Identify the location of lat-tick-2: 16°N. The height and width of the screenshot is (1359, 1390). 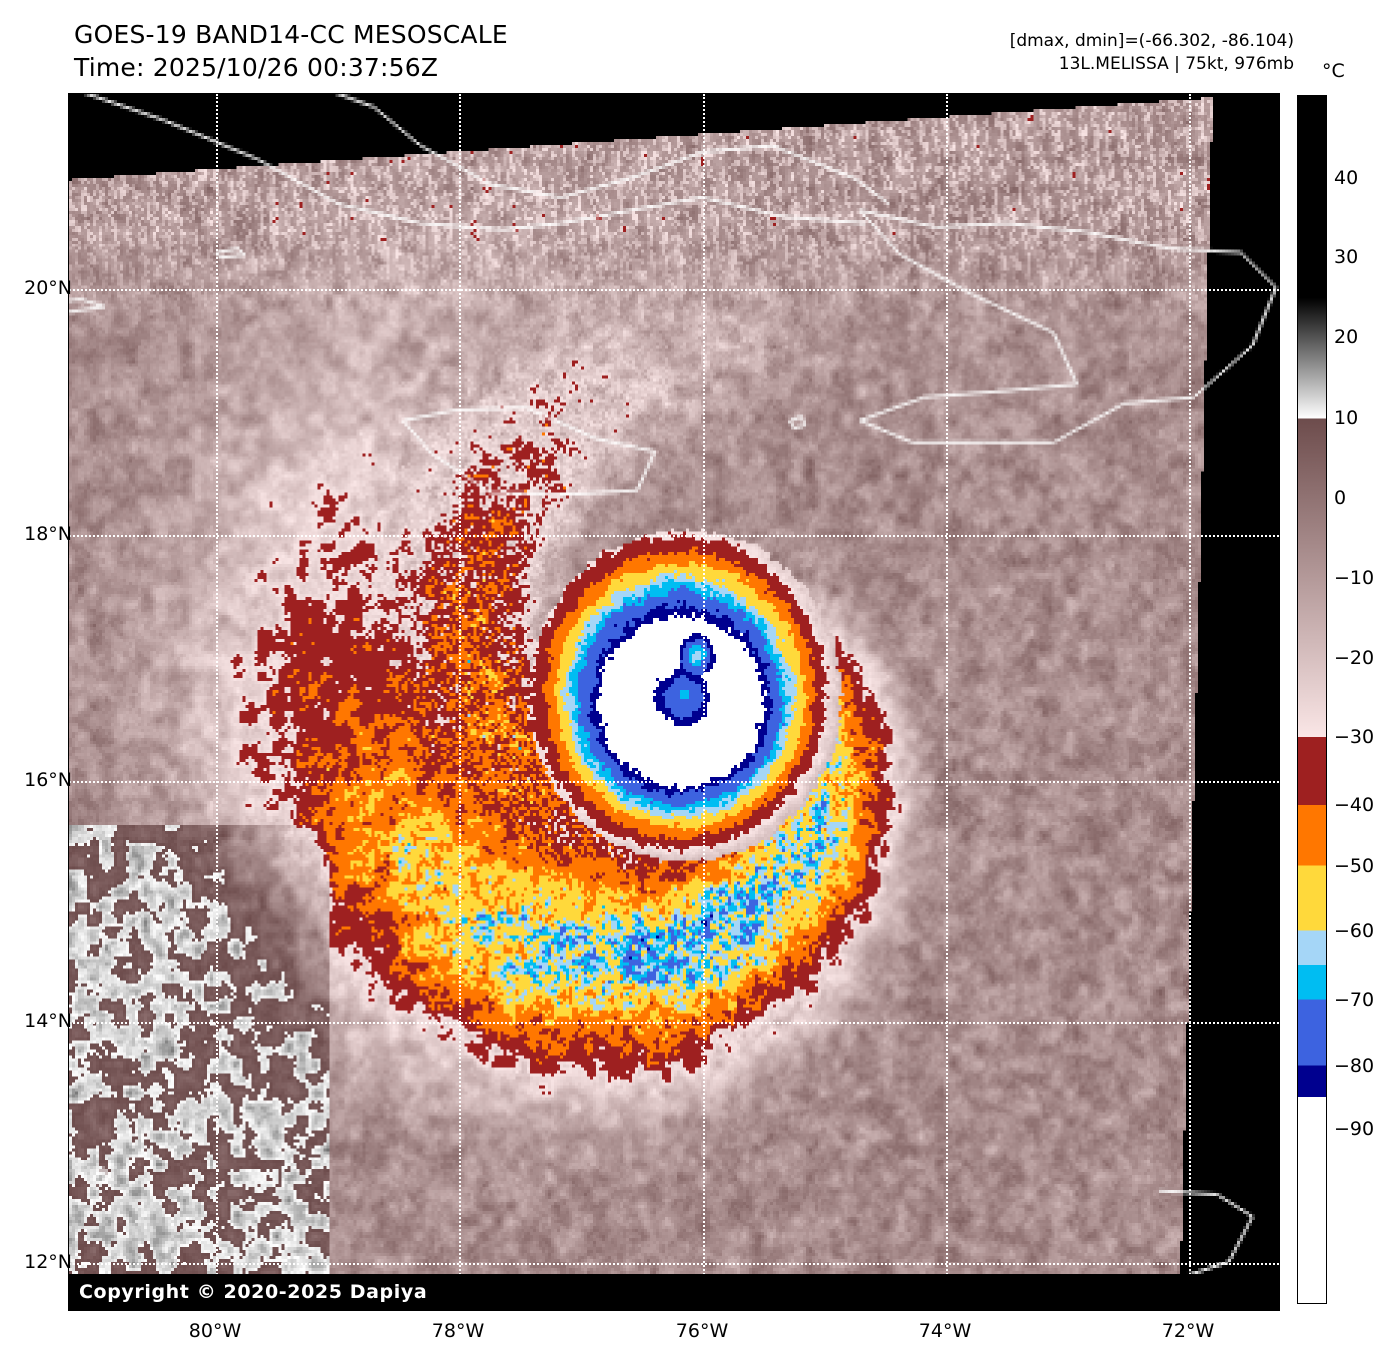
(48, 780).